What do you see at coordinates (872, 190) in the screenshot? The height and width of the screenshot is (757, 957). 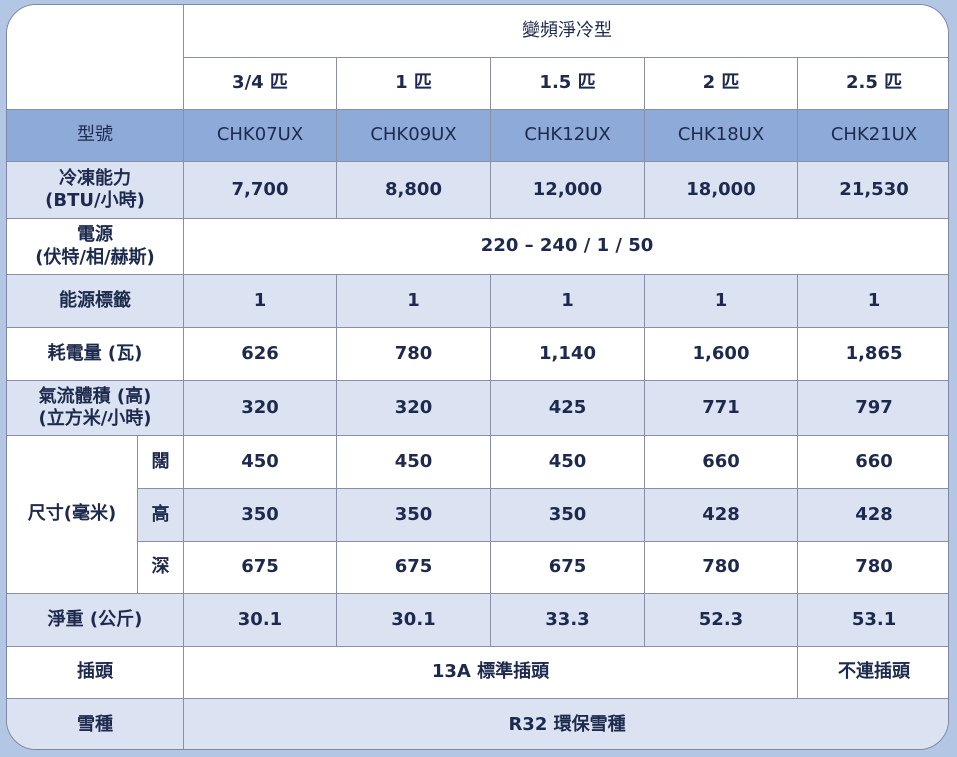 I see `value-cell: 21,530` at bounding box center [872, 190].